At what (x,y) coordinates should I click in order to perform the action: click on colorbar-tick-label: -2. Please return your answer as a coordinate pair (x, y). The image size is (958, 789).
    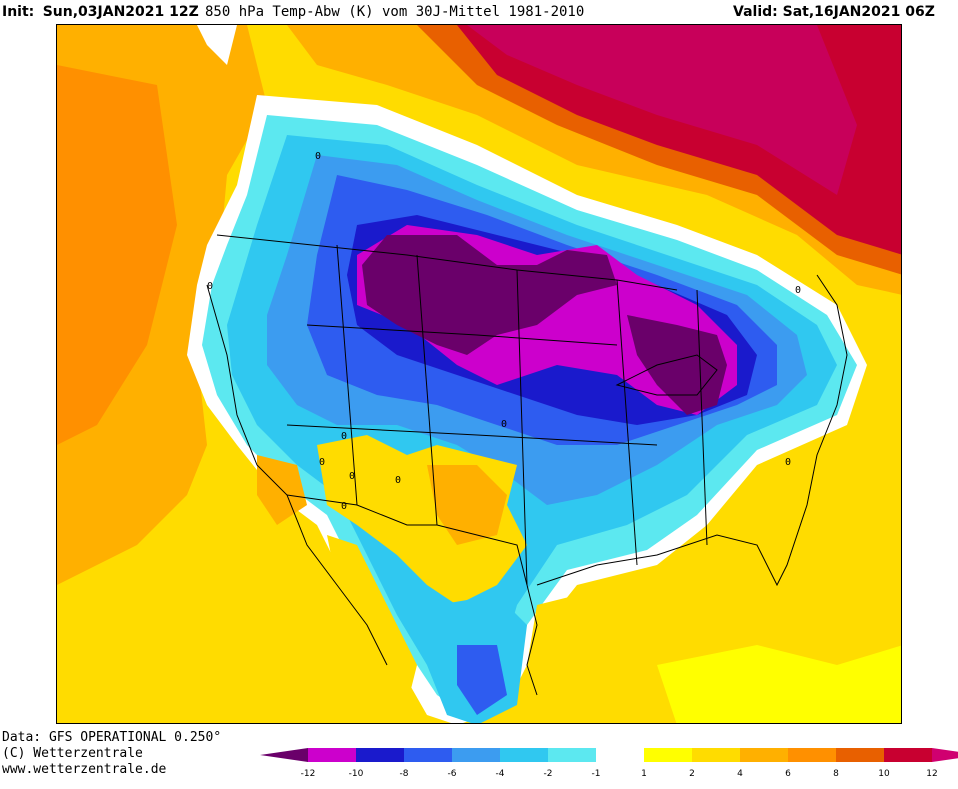
    Looking at the image, I should click on (548, 774).